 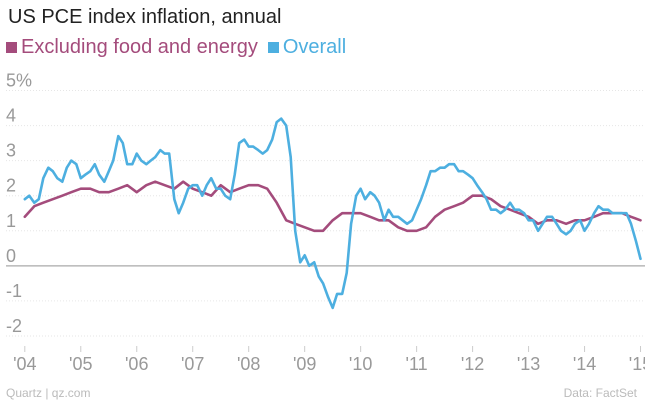 What do you see at coordinates (136, 364) in the screenshot?
I see `x-tick-label: '06` at bounding box center [136, 364].